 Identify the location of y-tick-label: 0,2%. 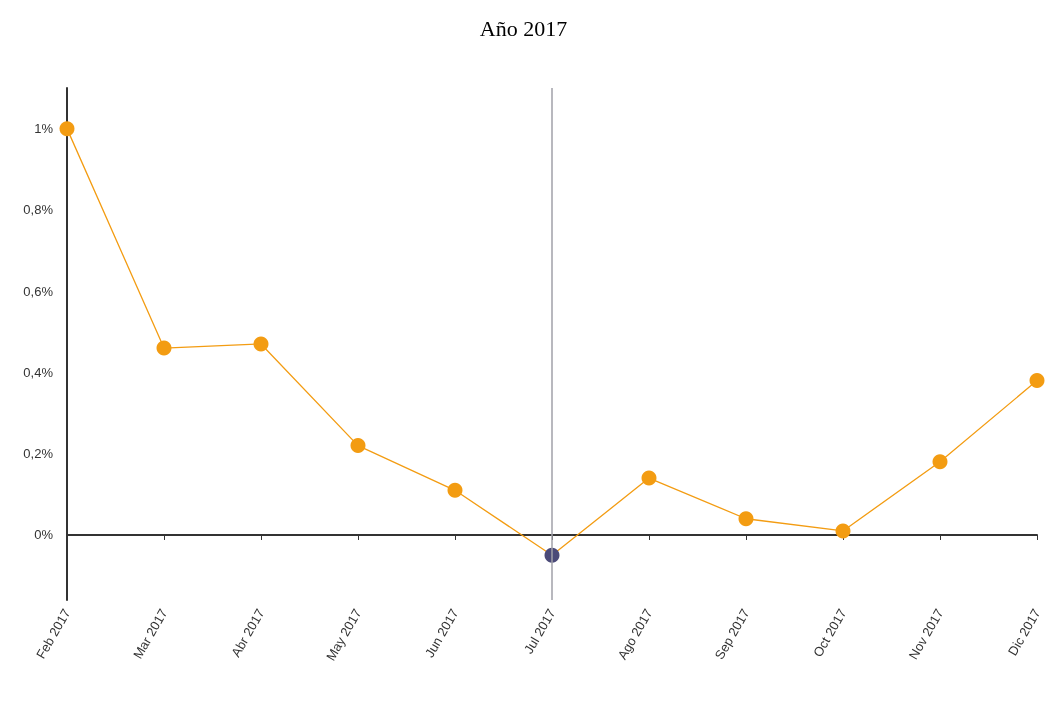
(38, 454).